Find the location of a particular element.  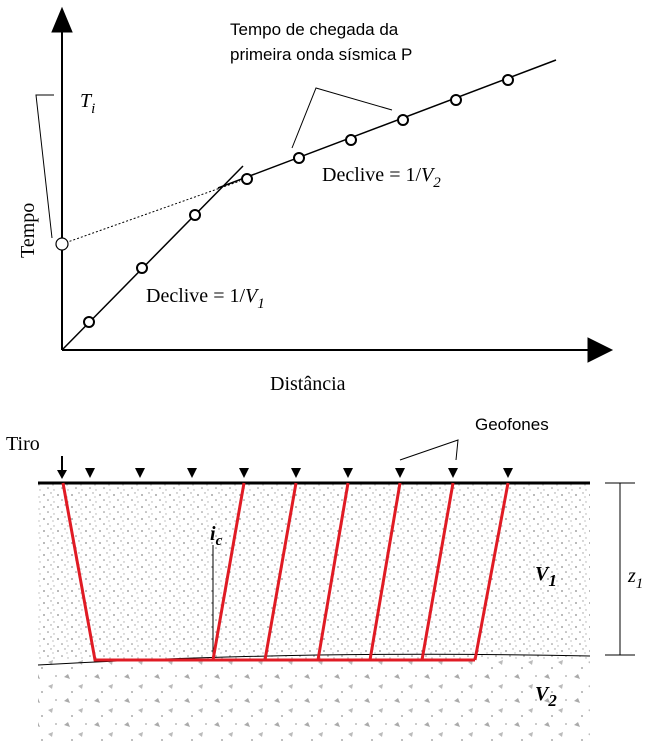

refracted-line is located at coordinates (387, 124).